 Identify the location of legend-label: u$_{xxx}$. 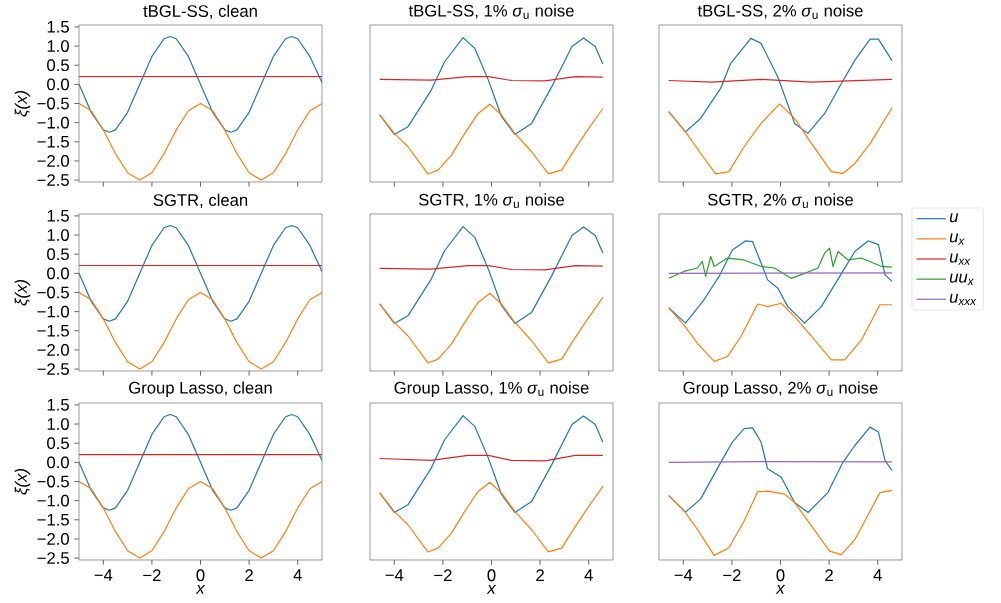
(963, 299).